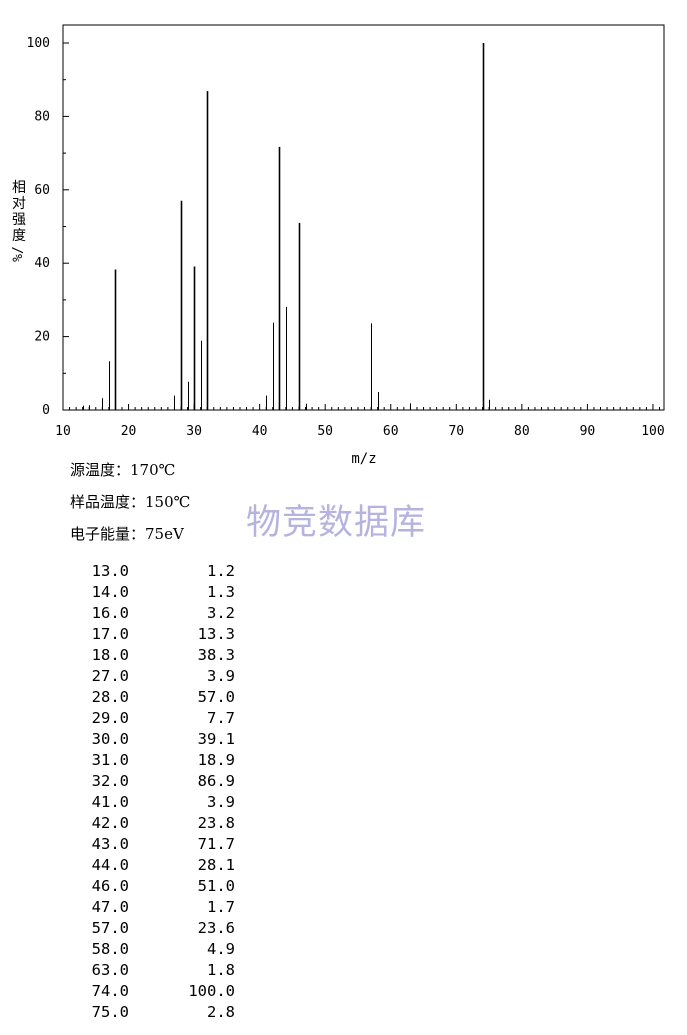 Image resolution: width=687 pixels, height=1035 pixels. Describe the element at coordinates (110, 886) in the screenshot. I see `peak-mz-value: 46.0` at that location.